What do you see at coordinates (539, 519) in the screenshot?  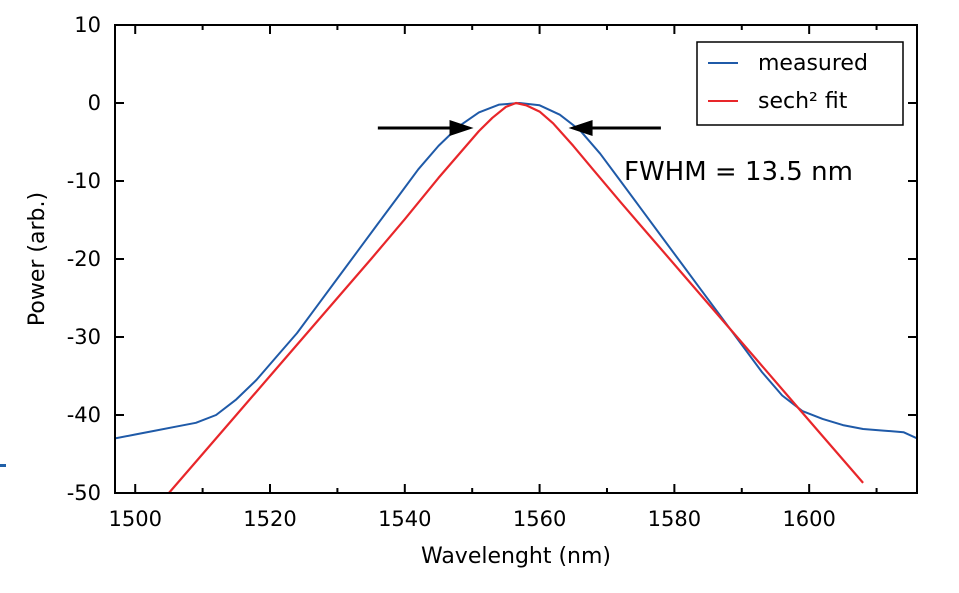 I see `x-tick-label: 1560` at bounding box center [539, 519].